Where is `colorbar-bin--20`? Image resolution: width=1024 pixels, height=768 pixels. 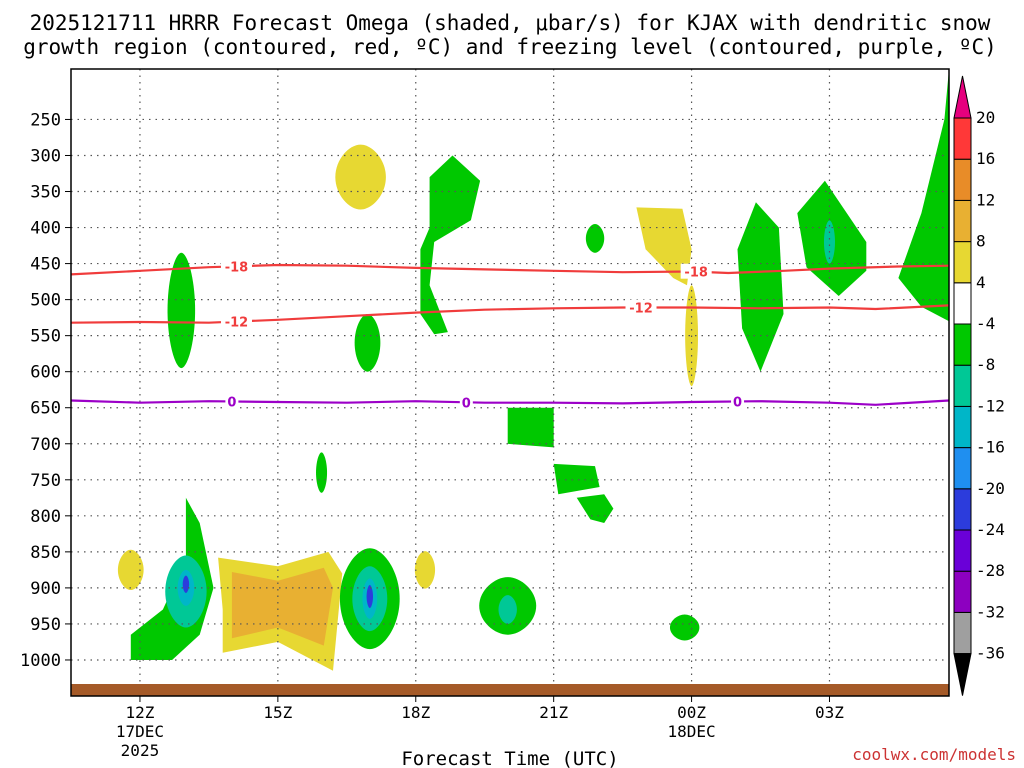
colorbar-bin--20 is located at coordinates (962, 468).